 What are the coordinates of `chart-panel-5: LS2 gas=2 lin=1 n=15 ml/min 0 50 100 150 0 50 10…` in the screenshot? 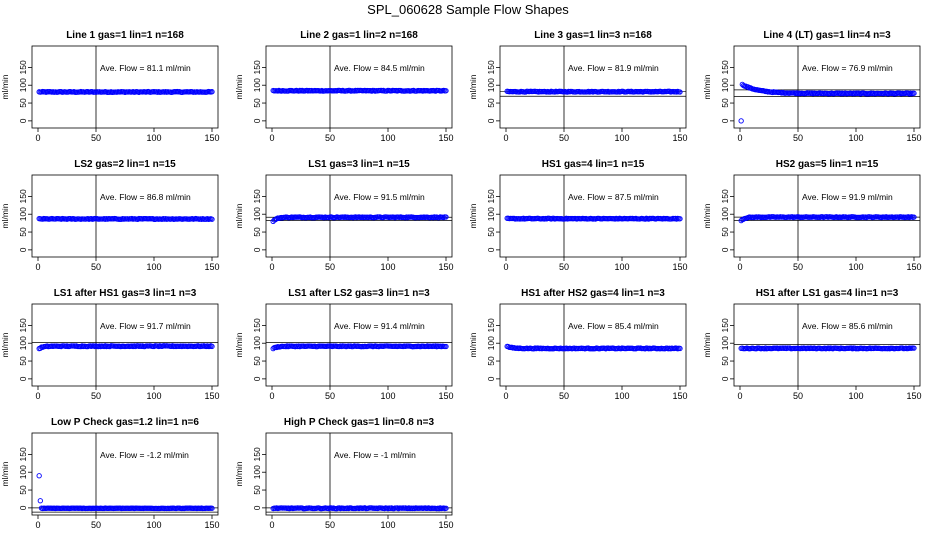 It's located at (110, 215).